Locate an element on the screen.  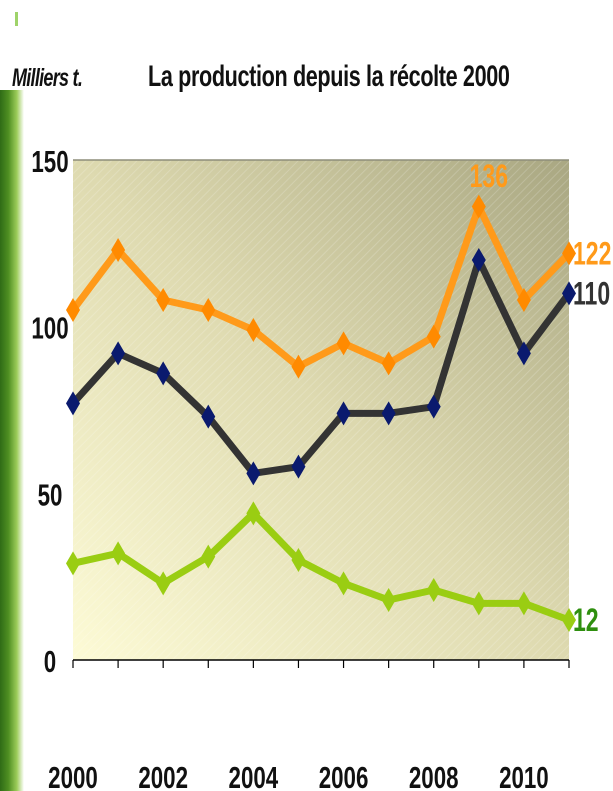
labels-layer: 122 136 110 12 is located at coordinates (541, 398).